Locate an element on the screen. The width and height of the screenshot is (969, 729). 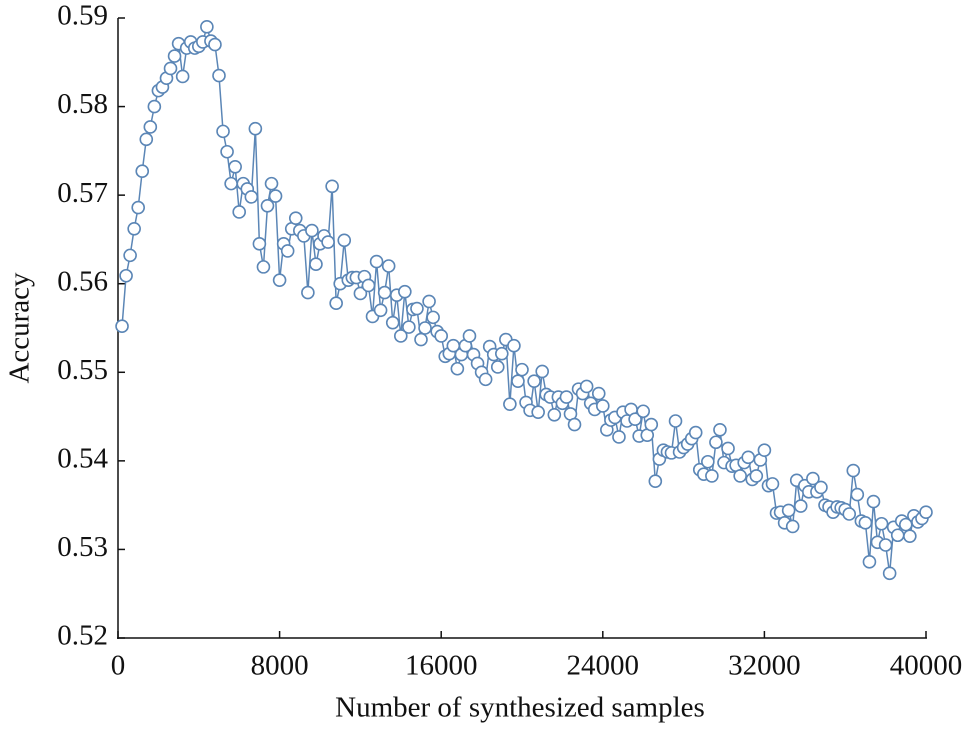
y-tick-label: 0.59 is located at coordinates (82, 16).